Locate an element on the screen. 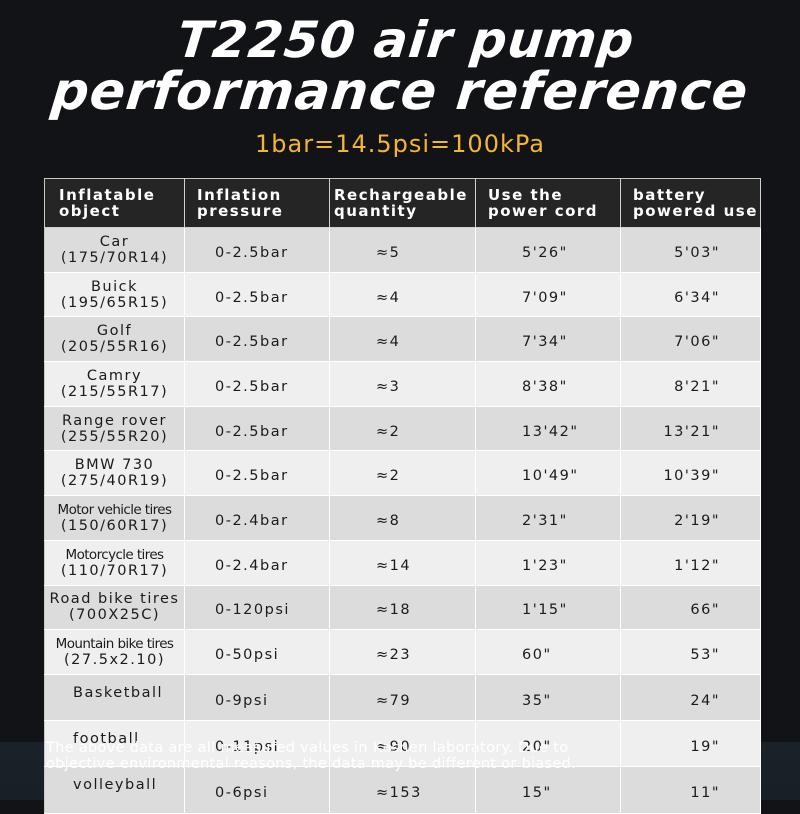 This screenshot has width=800, height=814. header-line: power cord is located at coordinates (543, 211).